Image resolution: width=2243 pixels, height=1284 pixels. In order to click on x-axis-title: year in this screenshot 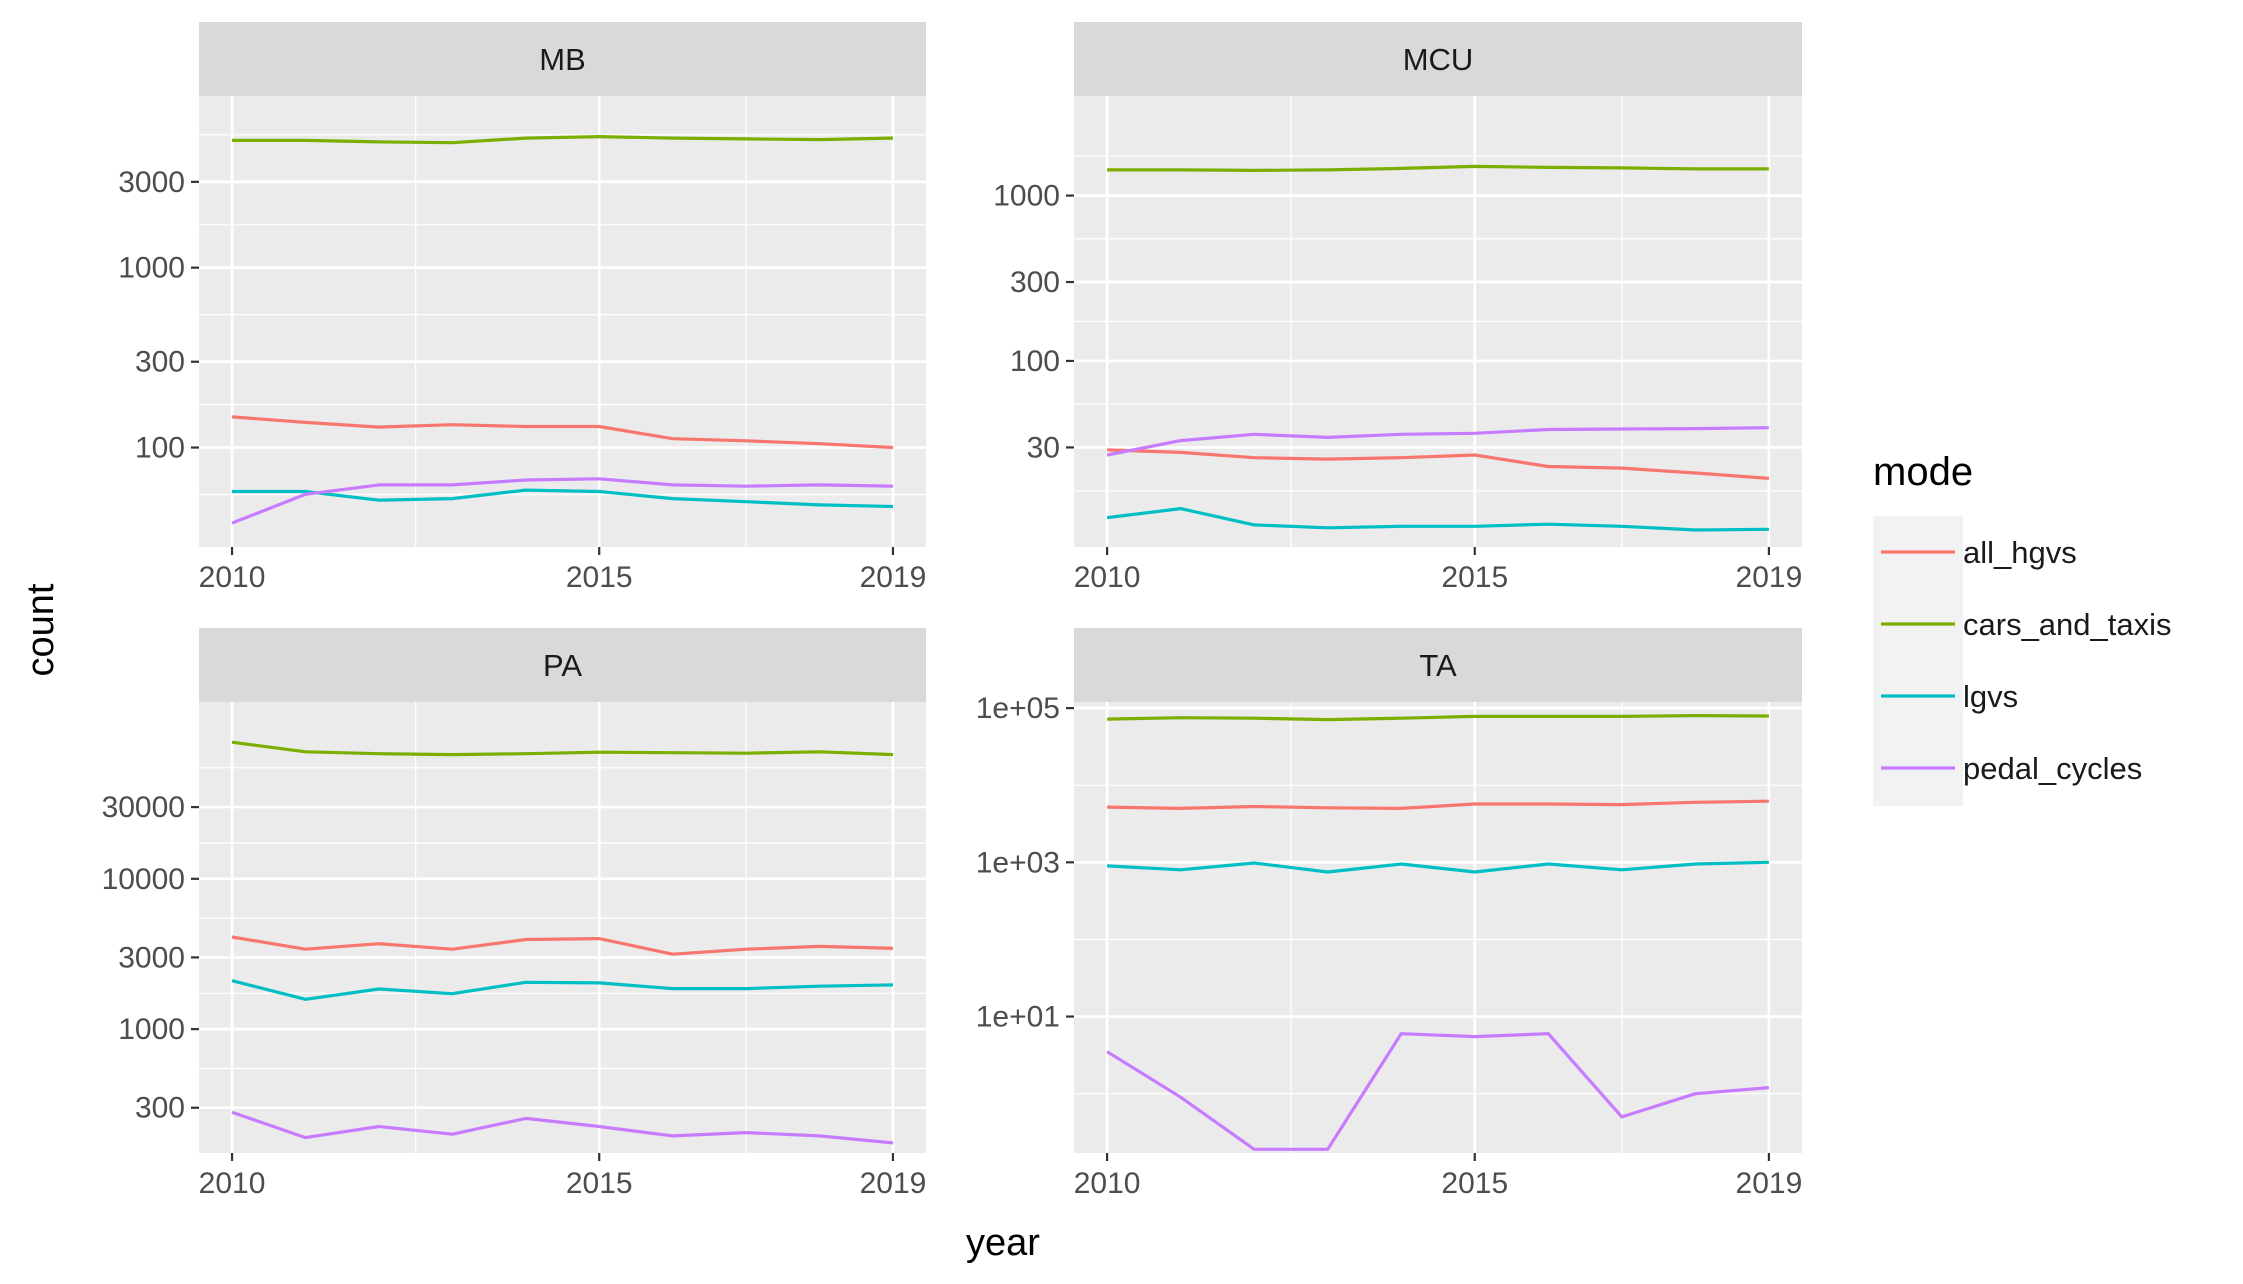, I will do `click(1003, 1243)`.